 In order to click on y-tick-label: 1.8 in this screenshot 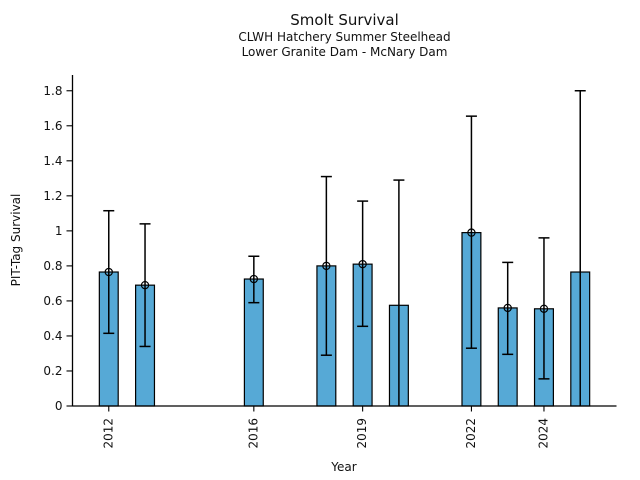, I will do `click(52, 91)`.